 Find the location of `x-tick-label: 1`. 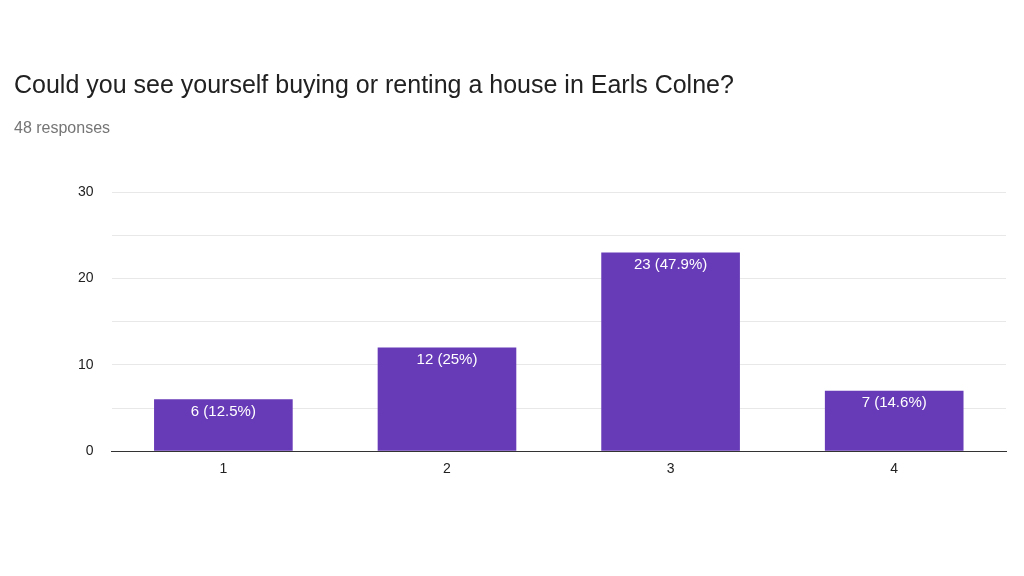

x-tick-label: 1 is located at coordinates (223, 468).